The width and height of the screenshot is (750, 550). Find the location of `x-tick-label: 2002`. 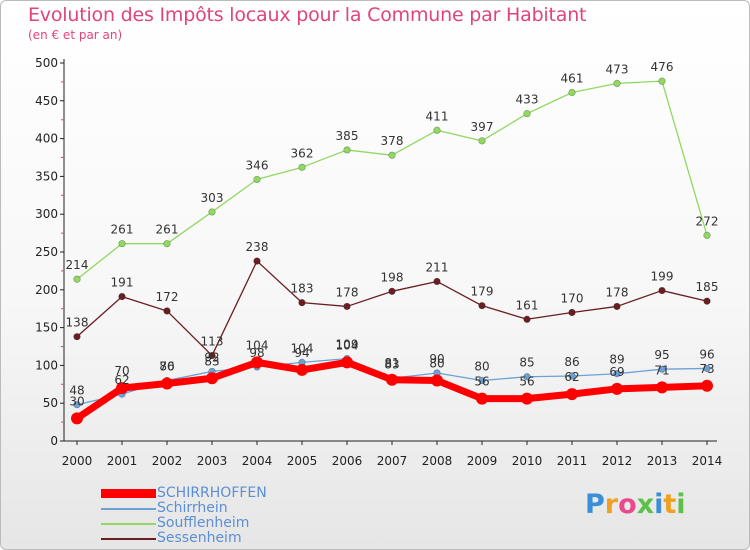

x-tick-label: 2002 is located at coordinates (167, 461).